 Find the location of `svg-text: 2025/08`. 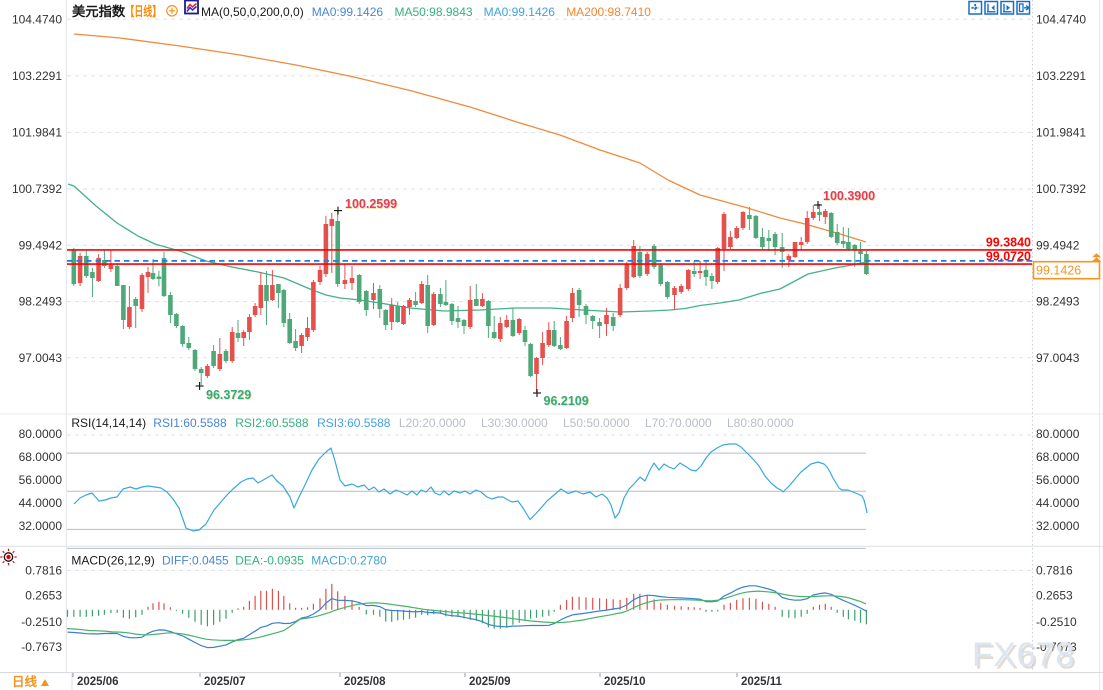

svg-text: 2025/08 is located at coordinates (365, 682).